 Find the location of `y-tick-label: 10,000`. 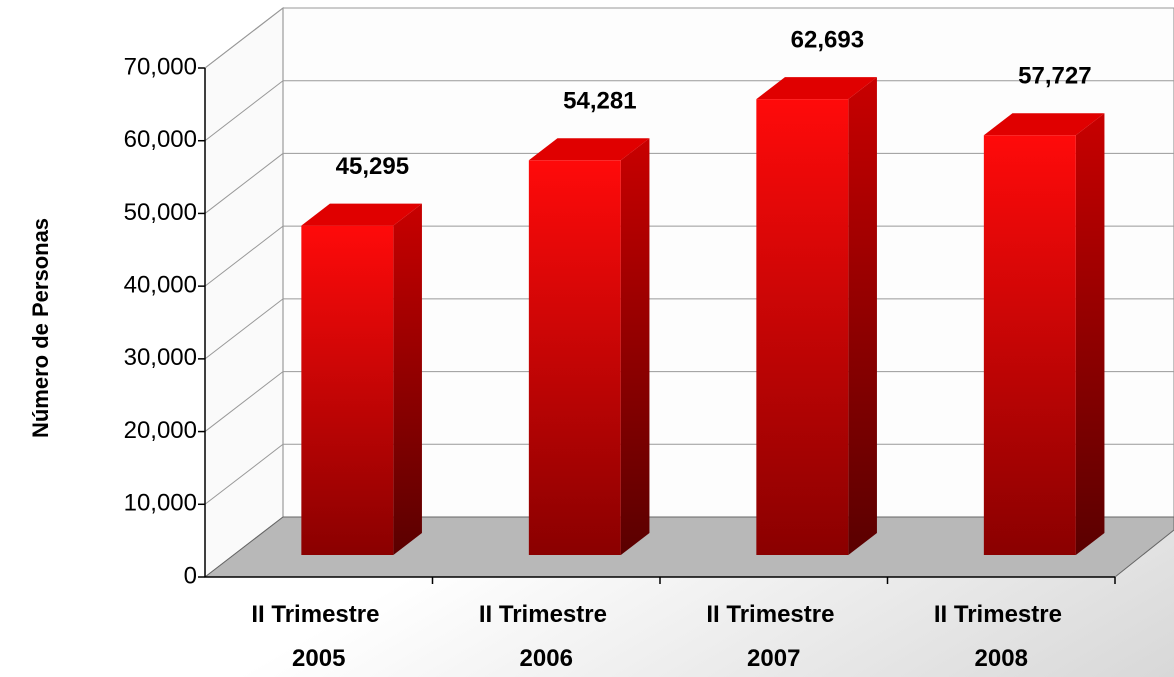

y-tick-label: 10,000 is located at coordinates (160, 503).